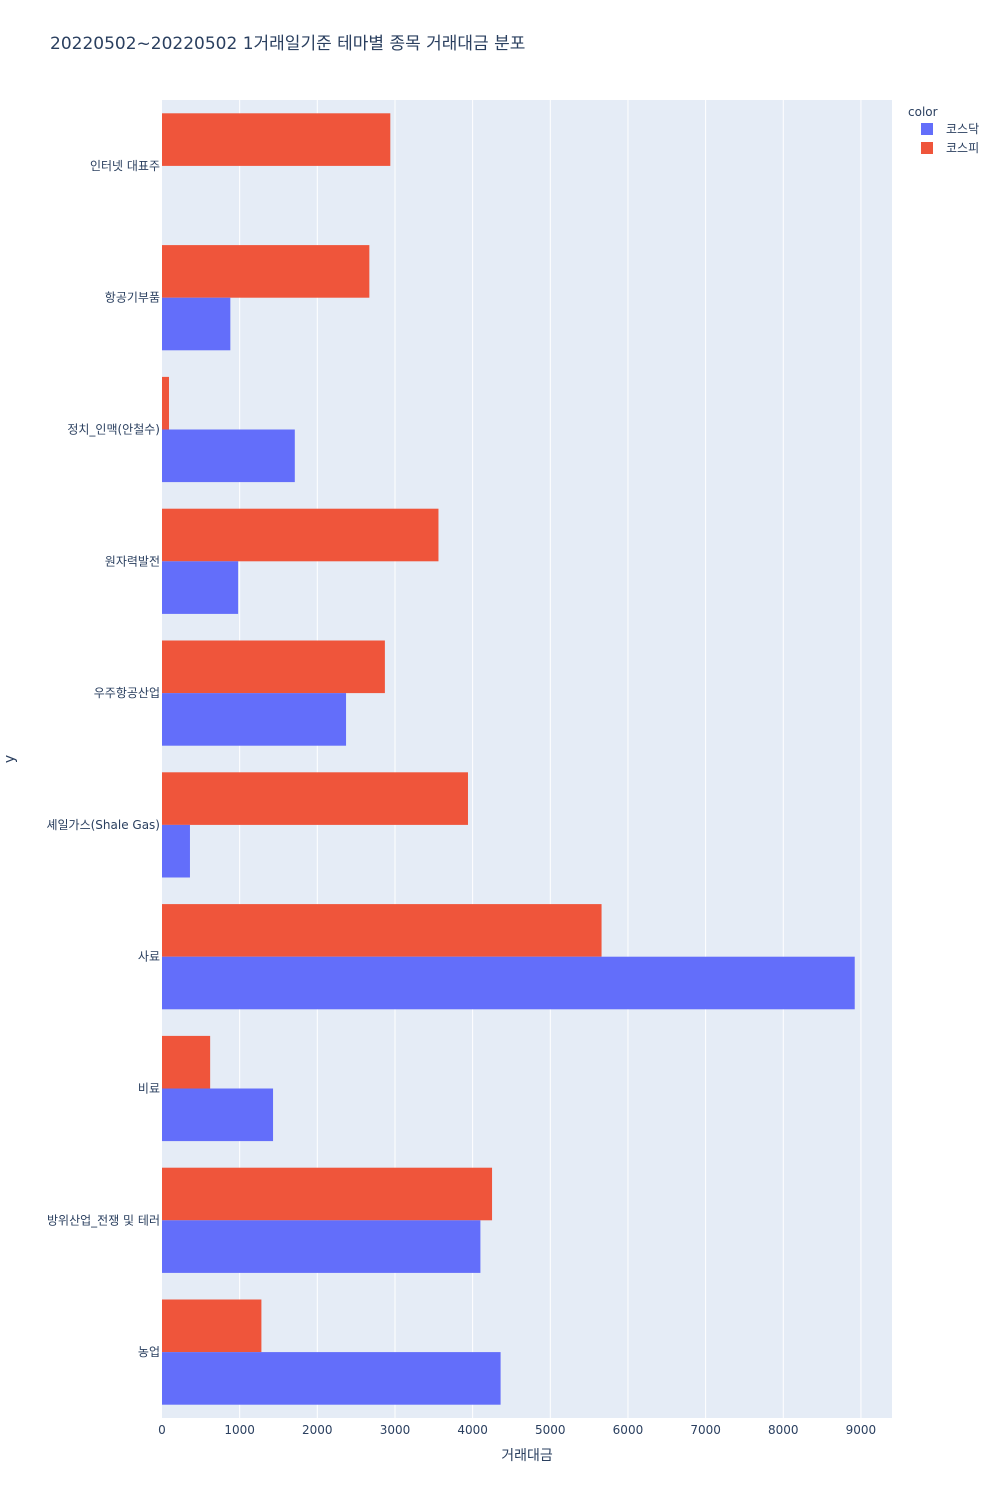  What do you see at coordinates (527, 1456) in the screenshot?
I see `x-axis-title: 거래대금` at bounding box center [527, 1456].